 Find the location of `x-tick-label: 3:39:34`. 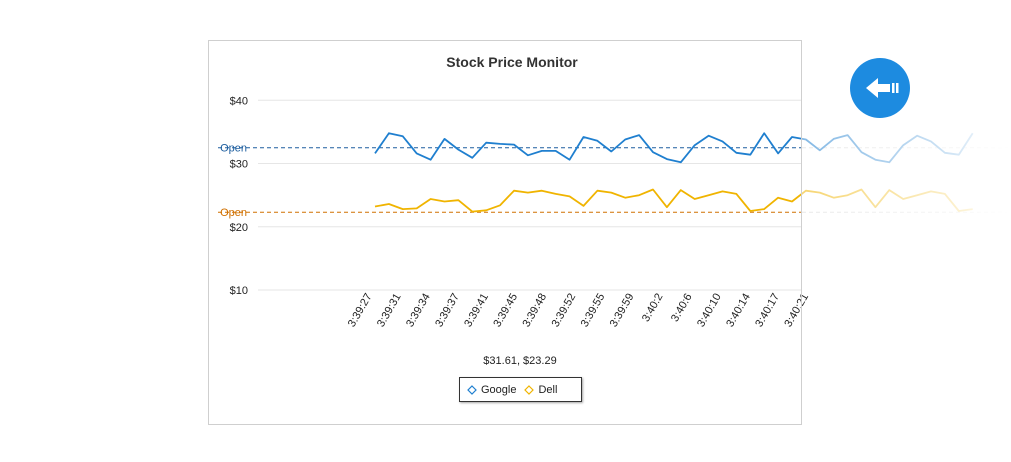

x-tick-label: 3:39:34 is located at coordinates (418, 311).